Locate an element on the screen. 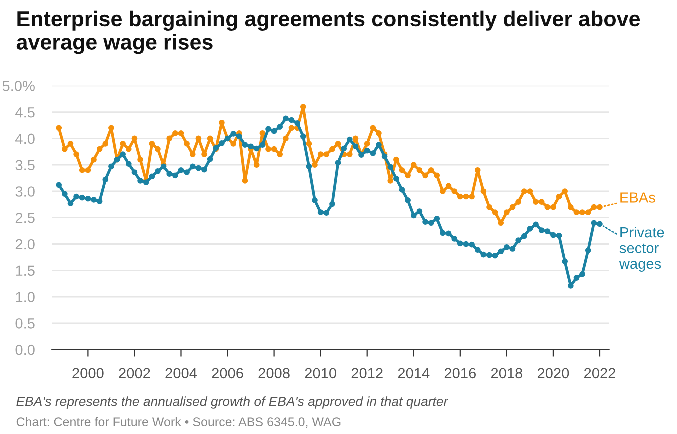 This screenshot has height=434, width=677. legend-label: EBAs is located at coordinates (638, 197).